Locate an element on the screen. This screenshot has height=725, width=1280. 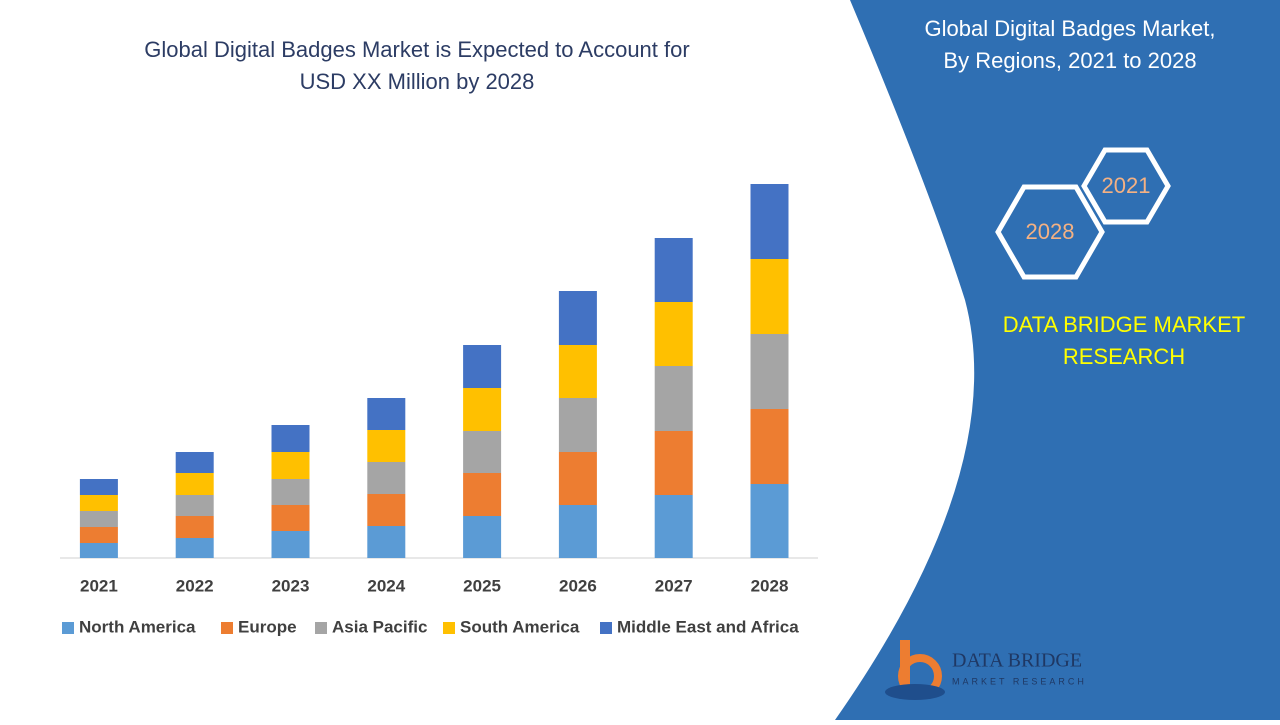
chart-title: USD XX Million by 2028 is located at coordinates (417, 81).